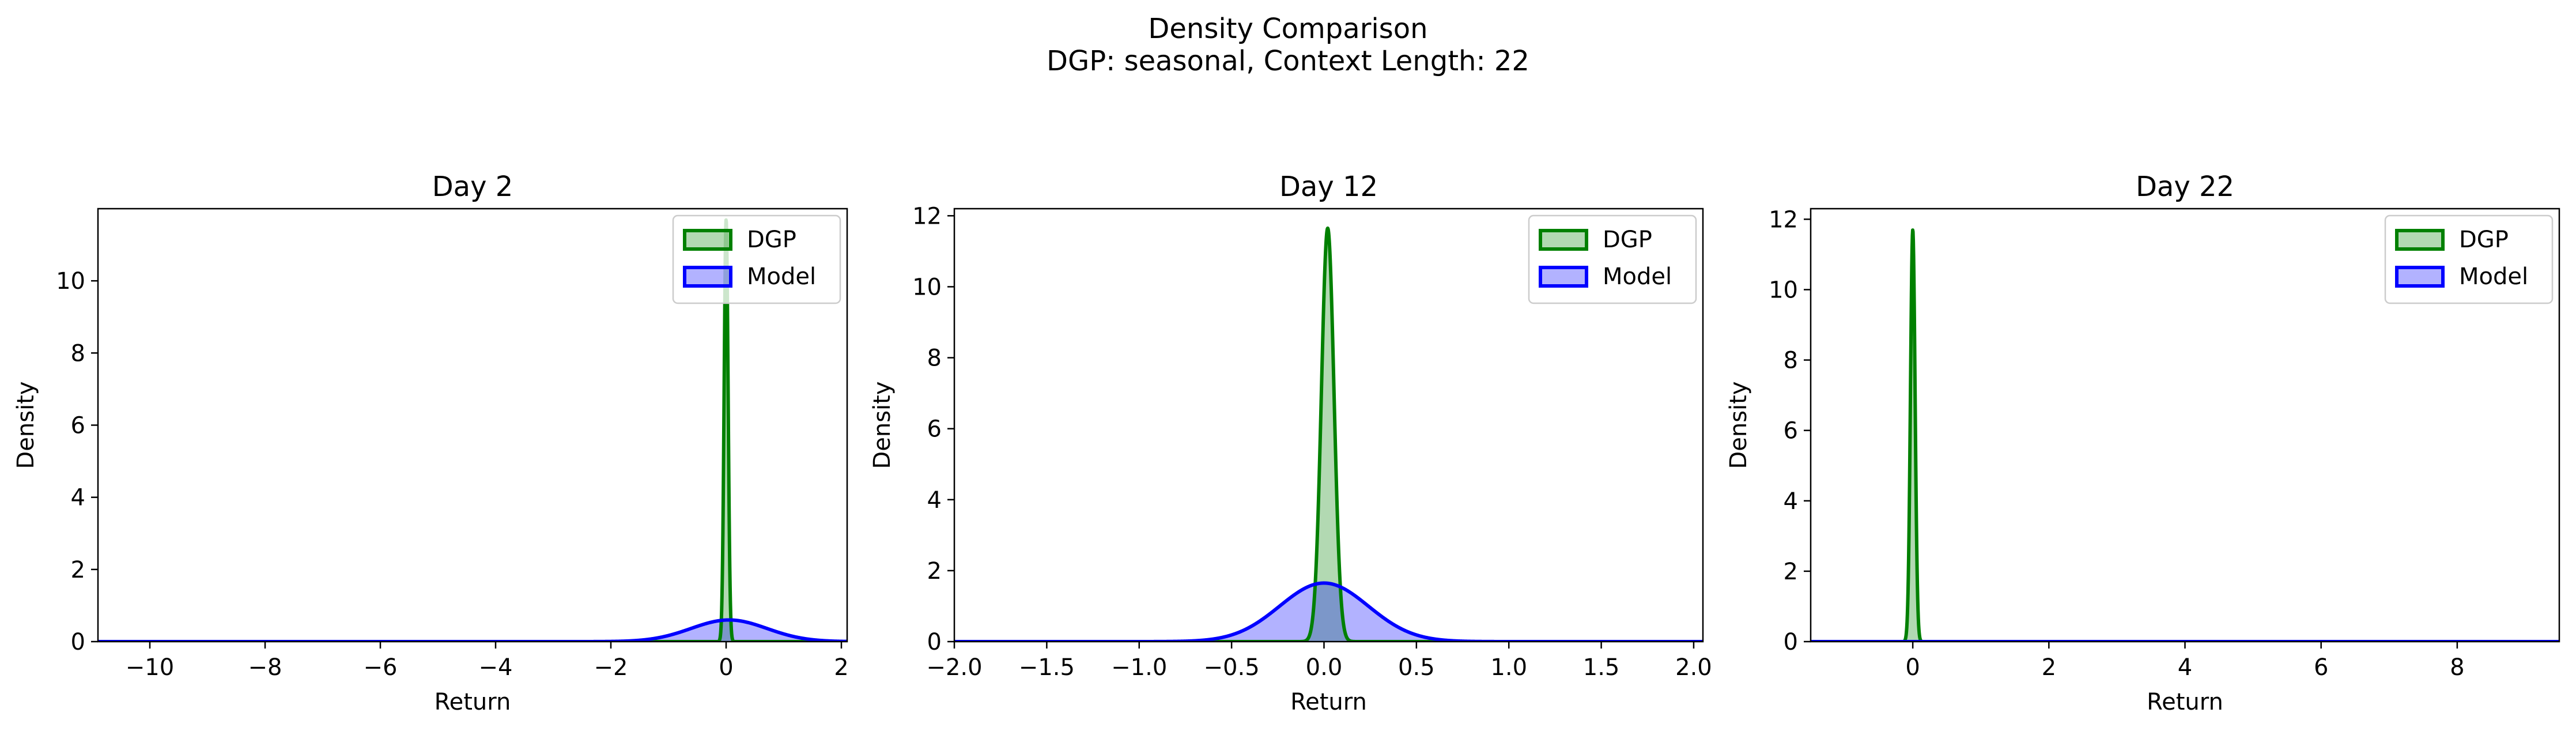  What do you see at coordinates (2321, 667) in the screenshot?
I see `x-tick-label: 6` at bounding box center [2321, 667].